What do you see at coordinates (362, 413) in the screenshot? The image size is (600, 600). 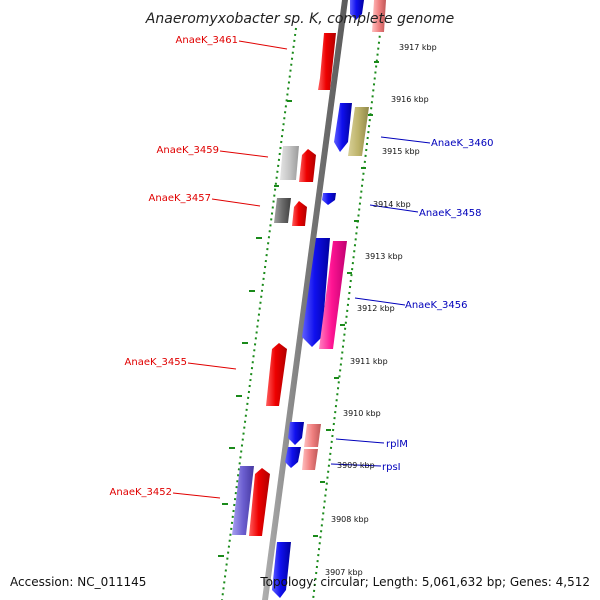 I see `kbp-label: 3910 kbp` at bounding box center [362, 413].